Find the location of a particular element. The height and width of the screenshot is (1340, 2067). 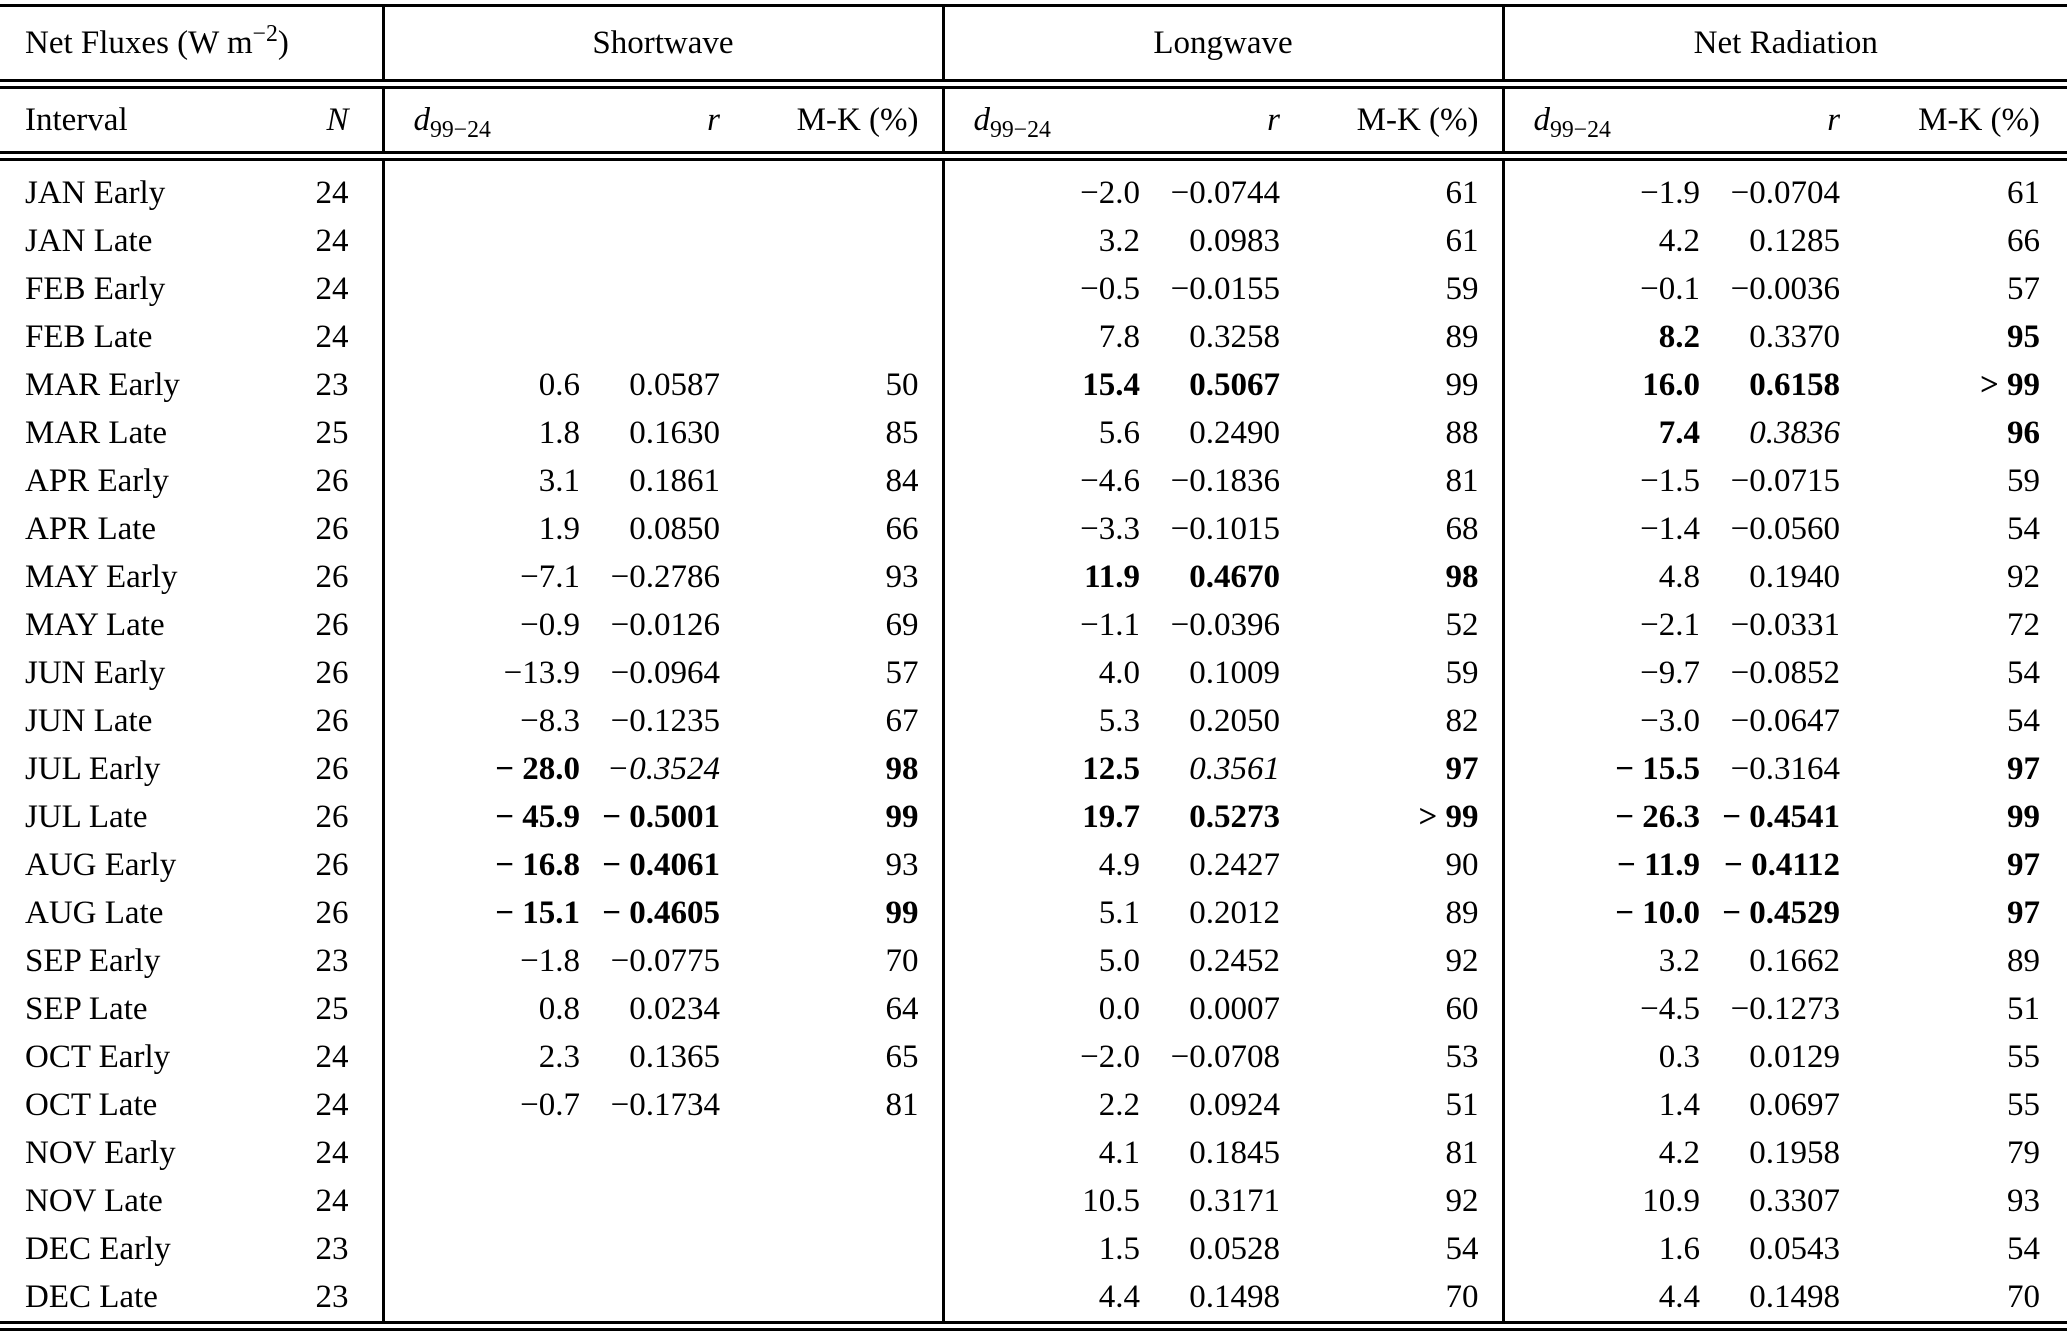

cell-longwave-mk: 60 is located at coordinates (1462, 1009).